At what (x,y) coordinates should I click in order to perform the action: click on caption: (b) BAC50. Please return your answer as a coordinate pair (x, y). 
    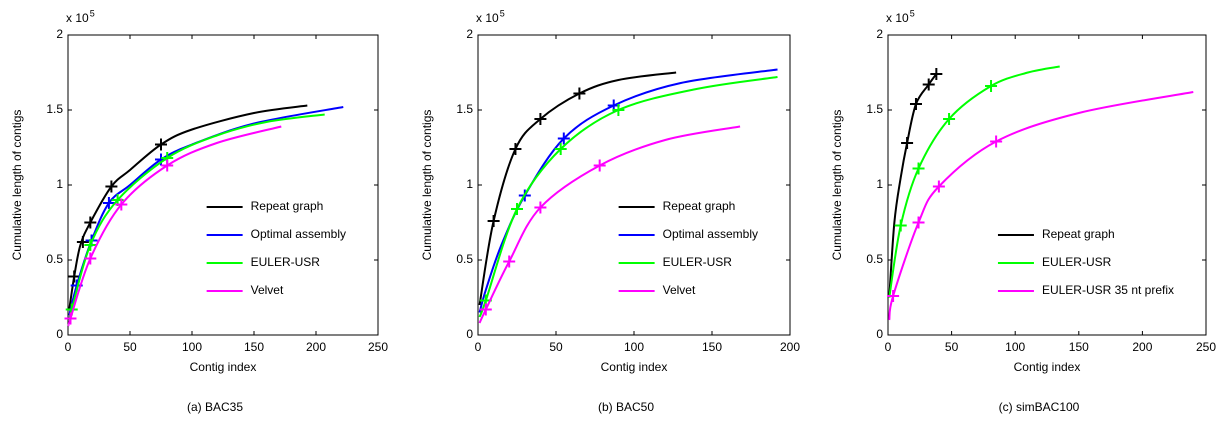
    Looking at the image, I should click on (626, 407).